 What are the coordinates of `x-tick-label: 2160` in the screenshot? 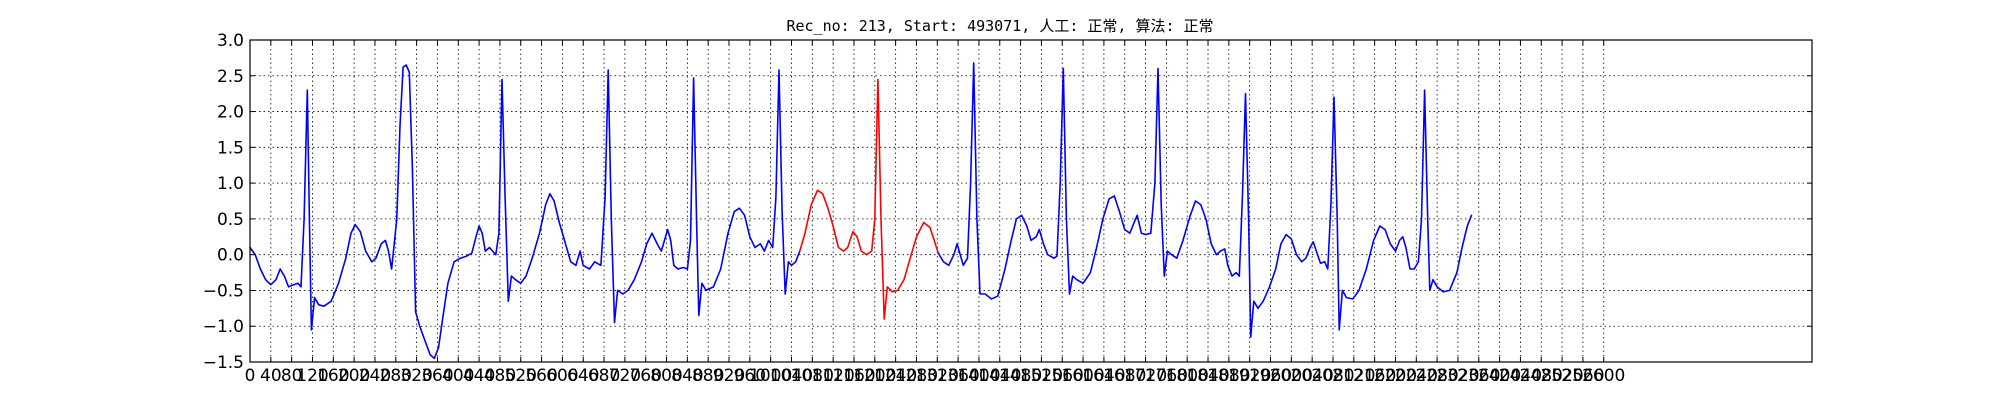 It's located at (1374, 376).